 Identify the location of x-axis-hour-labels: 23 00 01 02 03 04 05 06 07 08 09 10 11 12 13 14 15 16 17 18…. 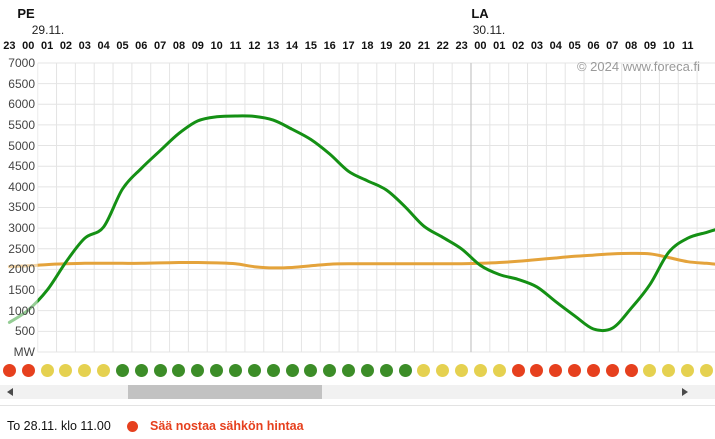
(357, 46).